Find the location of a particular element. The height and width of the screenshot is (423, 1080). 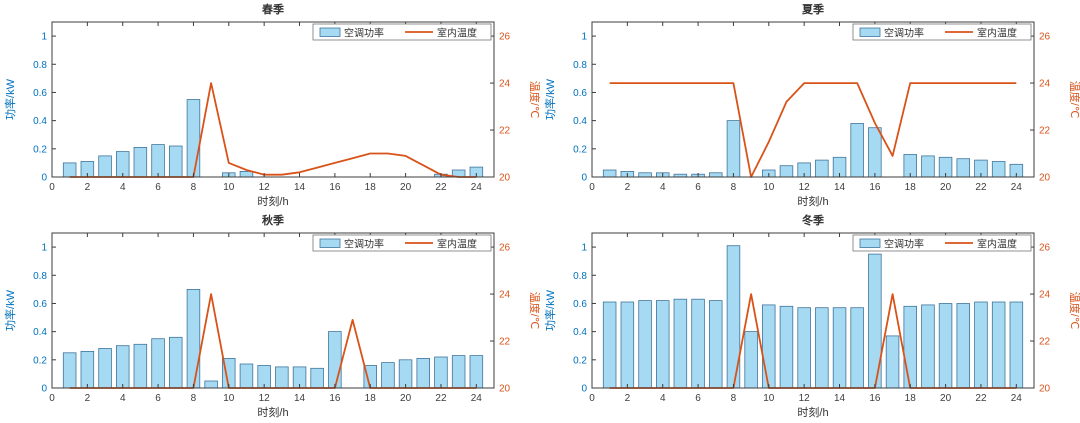

svg-text: 26 is located at coordinates (505, 37).